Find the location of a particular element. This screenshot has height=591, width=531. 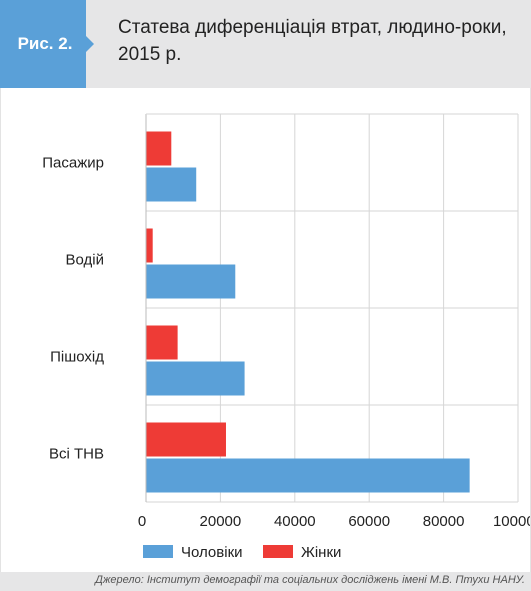

legend-label: Чоловіки is located at coordinates (212, 552).